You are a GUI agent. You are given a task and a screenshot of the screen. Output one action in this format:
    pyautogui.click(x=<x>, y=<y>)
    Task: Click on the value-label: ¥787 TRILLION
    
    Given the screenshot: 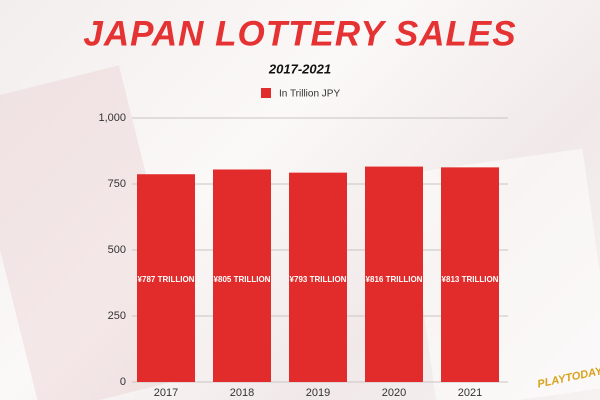 What is the action you would take?
    pyautogui.click(x=166, y=279)
    